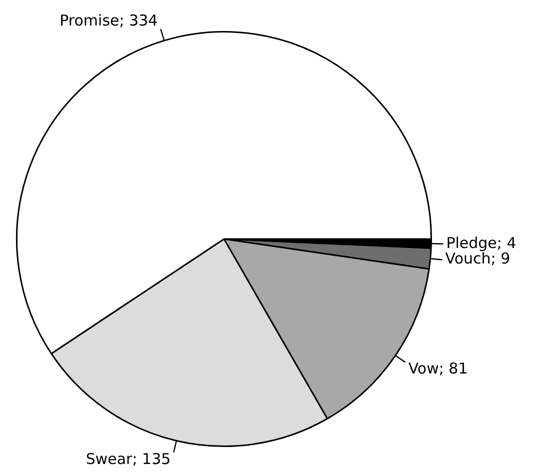  Describe the element at coordinates (453, 369) in the screenshot. I see `data-label: ; 81` at that location.